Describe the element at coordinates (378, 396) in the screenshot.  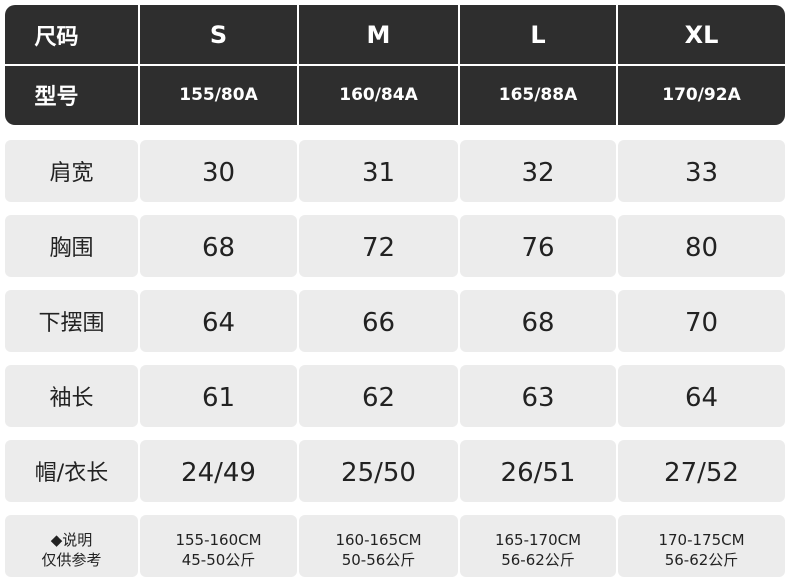
I see `value-cell: 62` at that location.